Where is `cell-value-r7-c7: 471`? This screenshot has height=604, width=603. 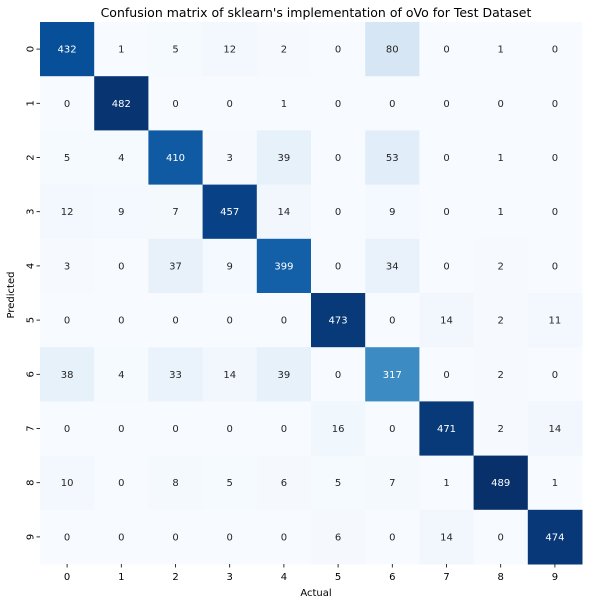 cell-value-r7-c7: 471 is located at coordinates (446, 429).